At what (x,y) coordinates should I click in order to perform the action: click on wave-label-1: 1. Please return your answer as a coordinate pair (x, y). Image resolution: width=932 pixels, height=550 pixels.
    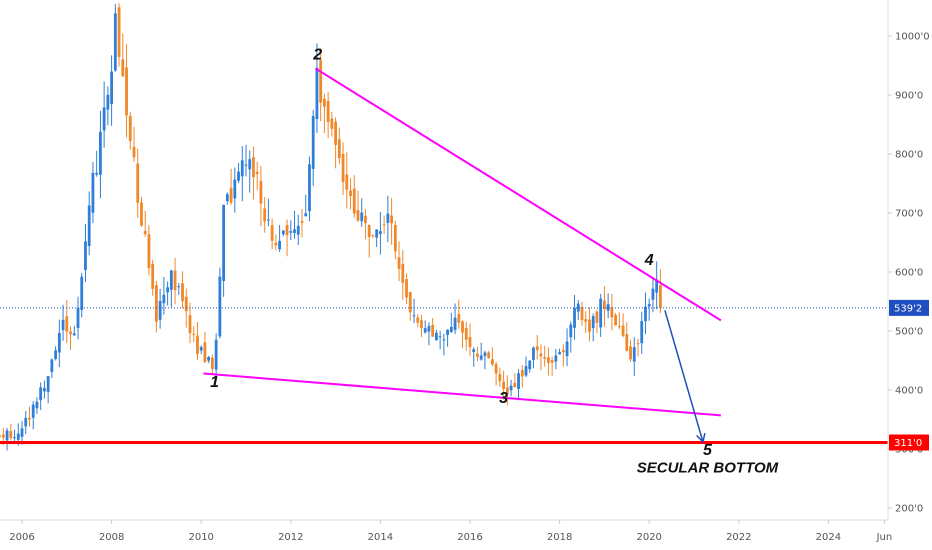
    Looking at the image, I should click on (214, 382).